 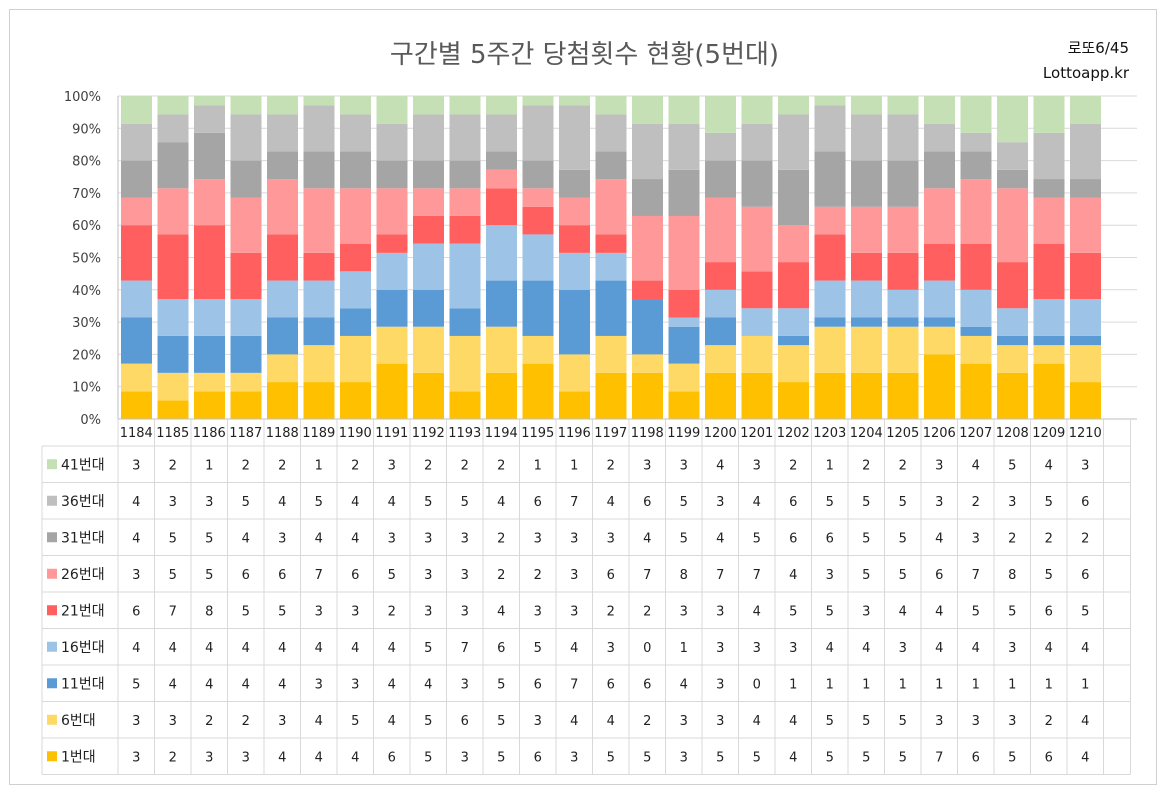 What do you see at coordinates (83, 465) in the screenshot?
I see `legend-label: 41번대` at bounding box center [83, 465].